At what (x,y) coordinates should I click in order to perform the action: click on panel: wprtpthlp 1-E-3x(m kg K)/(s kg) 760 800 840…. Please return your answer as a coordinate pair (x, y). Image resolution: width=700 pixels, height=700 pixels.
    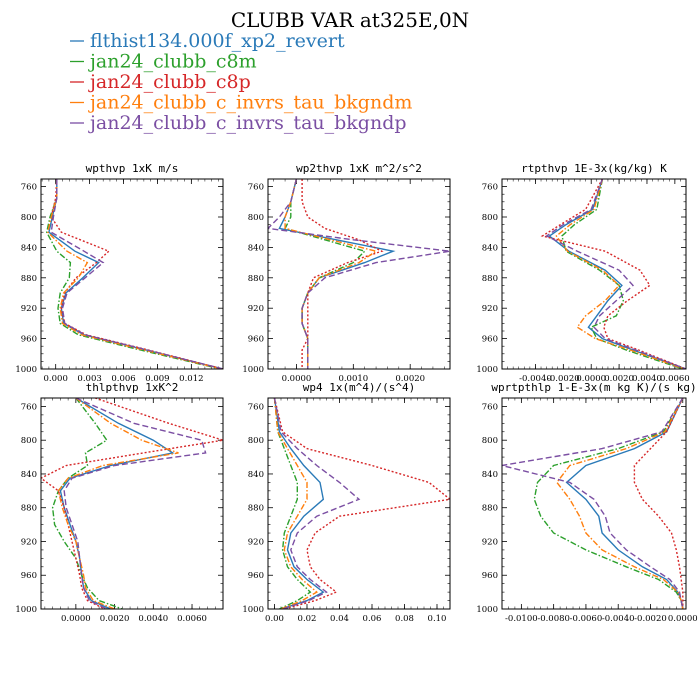
    Looking at the image, I should click on (586, 502).